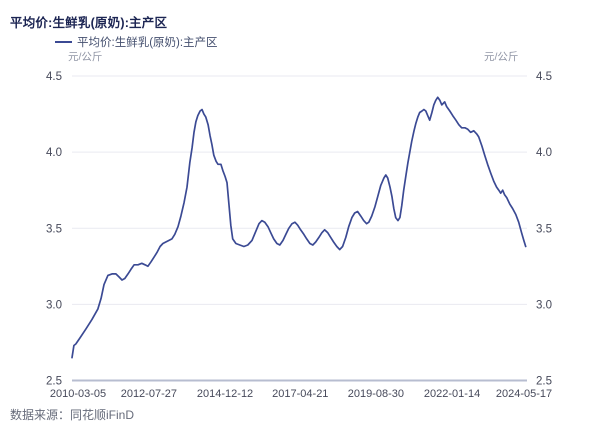  What do you see at coordinates (376, 394) in the screenshot?
I see `svg-text: 2019-08-30` at bounding box center [376, 394].